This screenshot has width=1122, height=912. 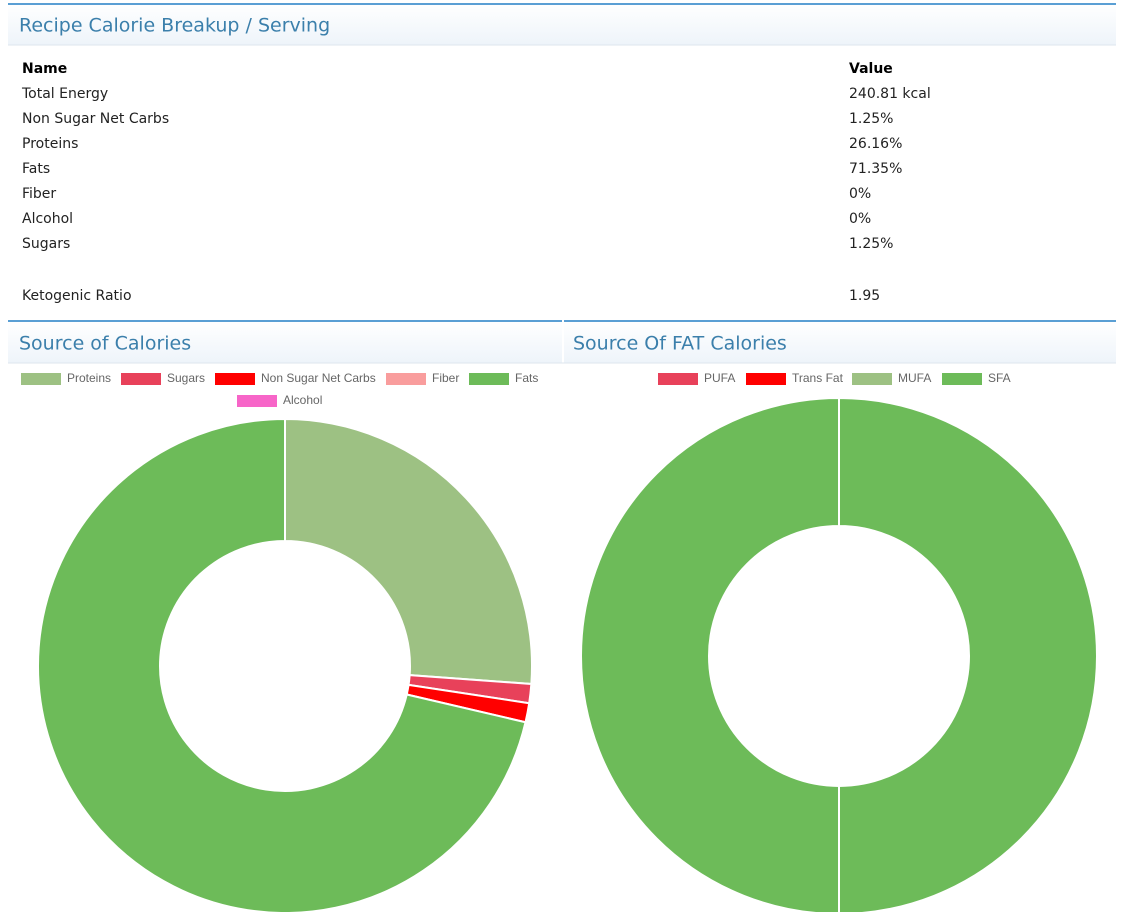 I want to click on legend-label: Alcohol, so click(x=302, y=400).